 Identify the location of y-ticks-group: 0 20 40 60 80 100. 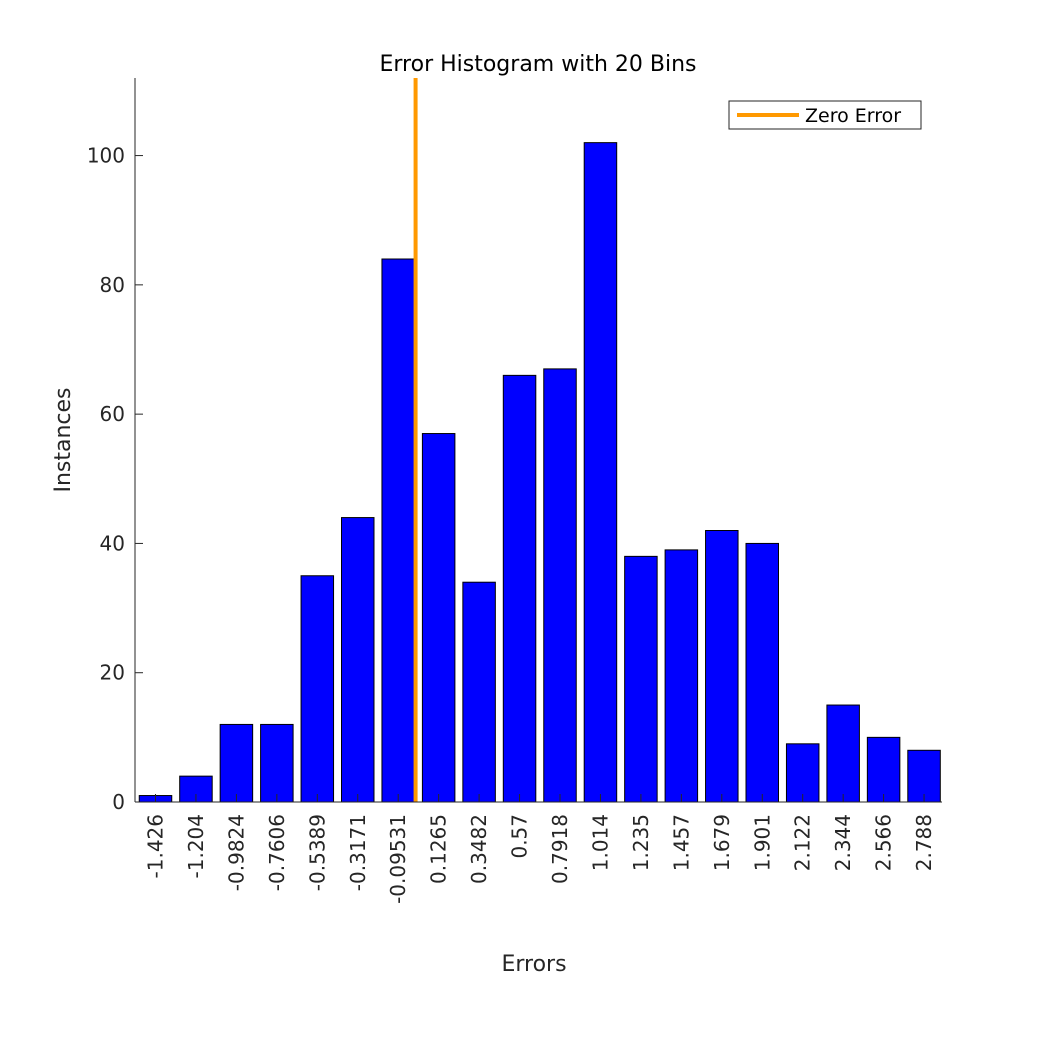
(115, 479).